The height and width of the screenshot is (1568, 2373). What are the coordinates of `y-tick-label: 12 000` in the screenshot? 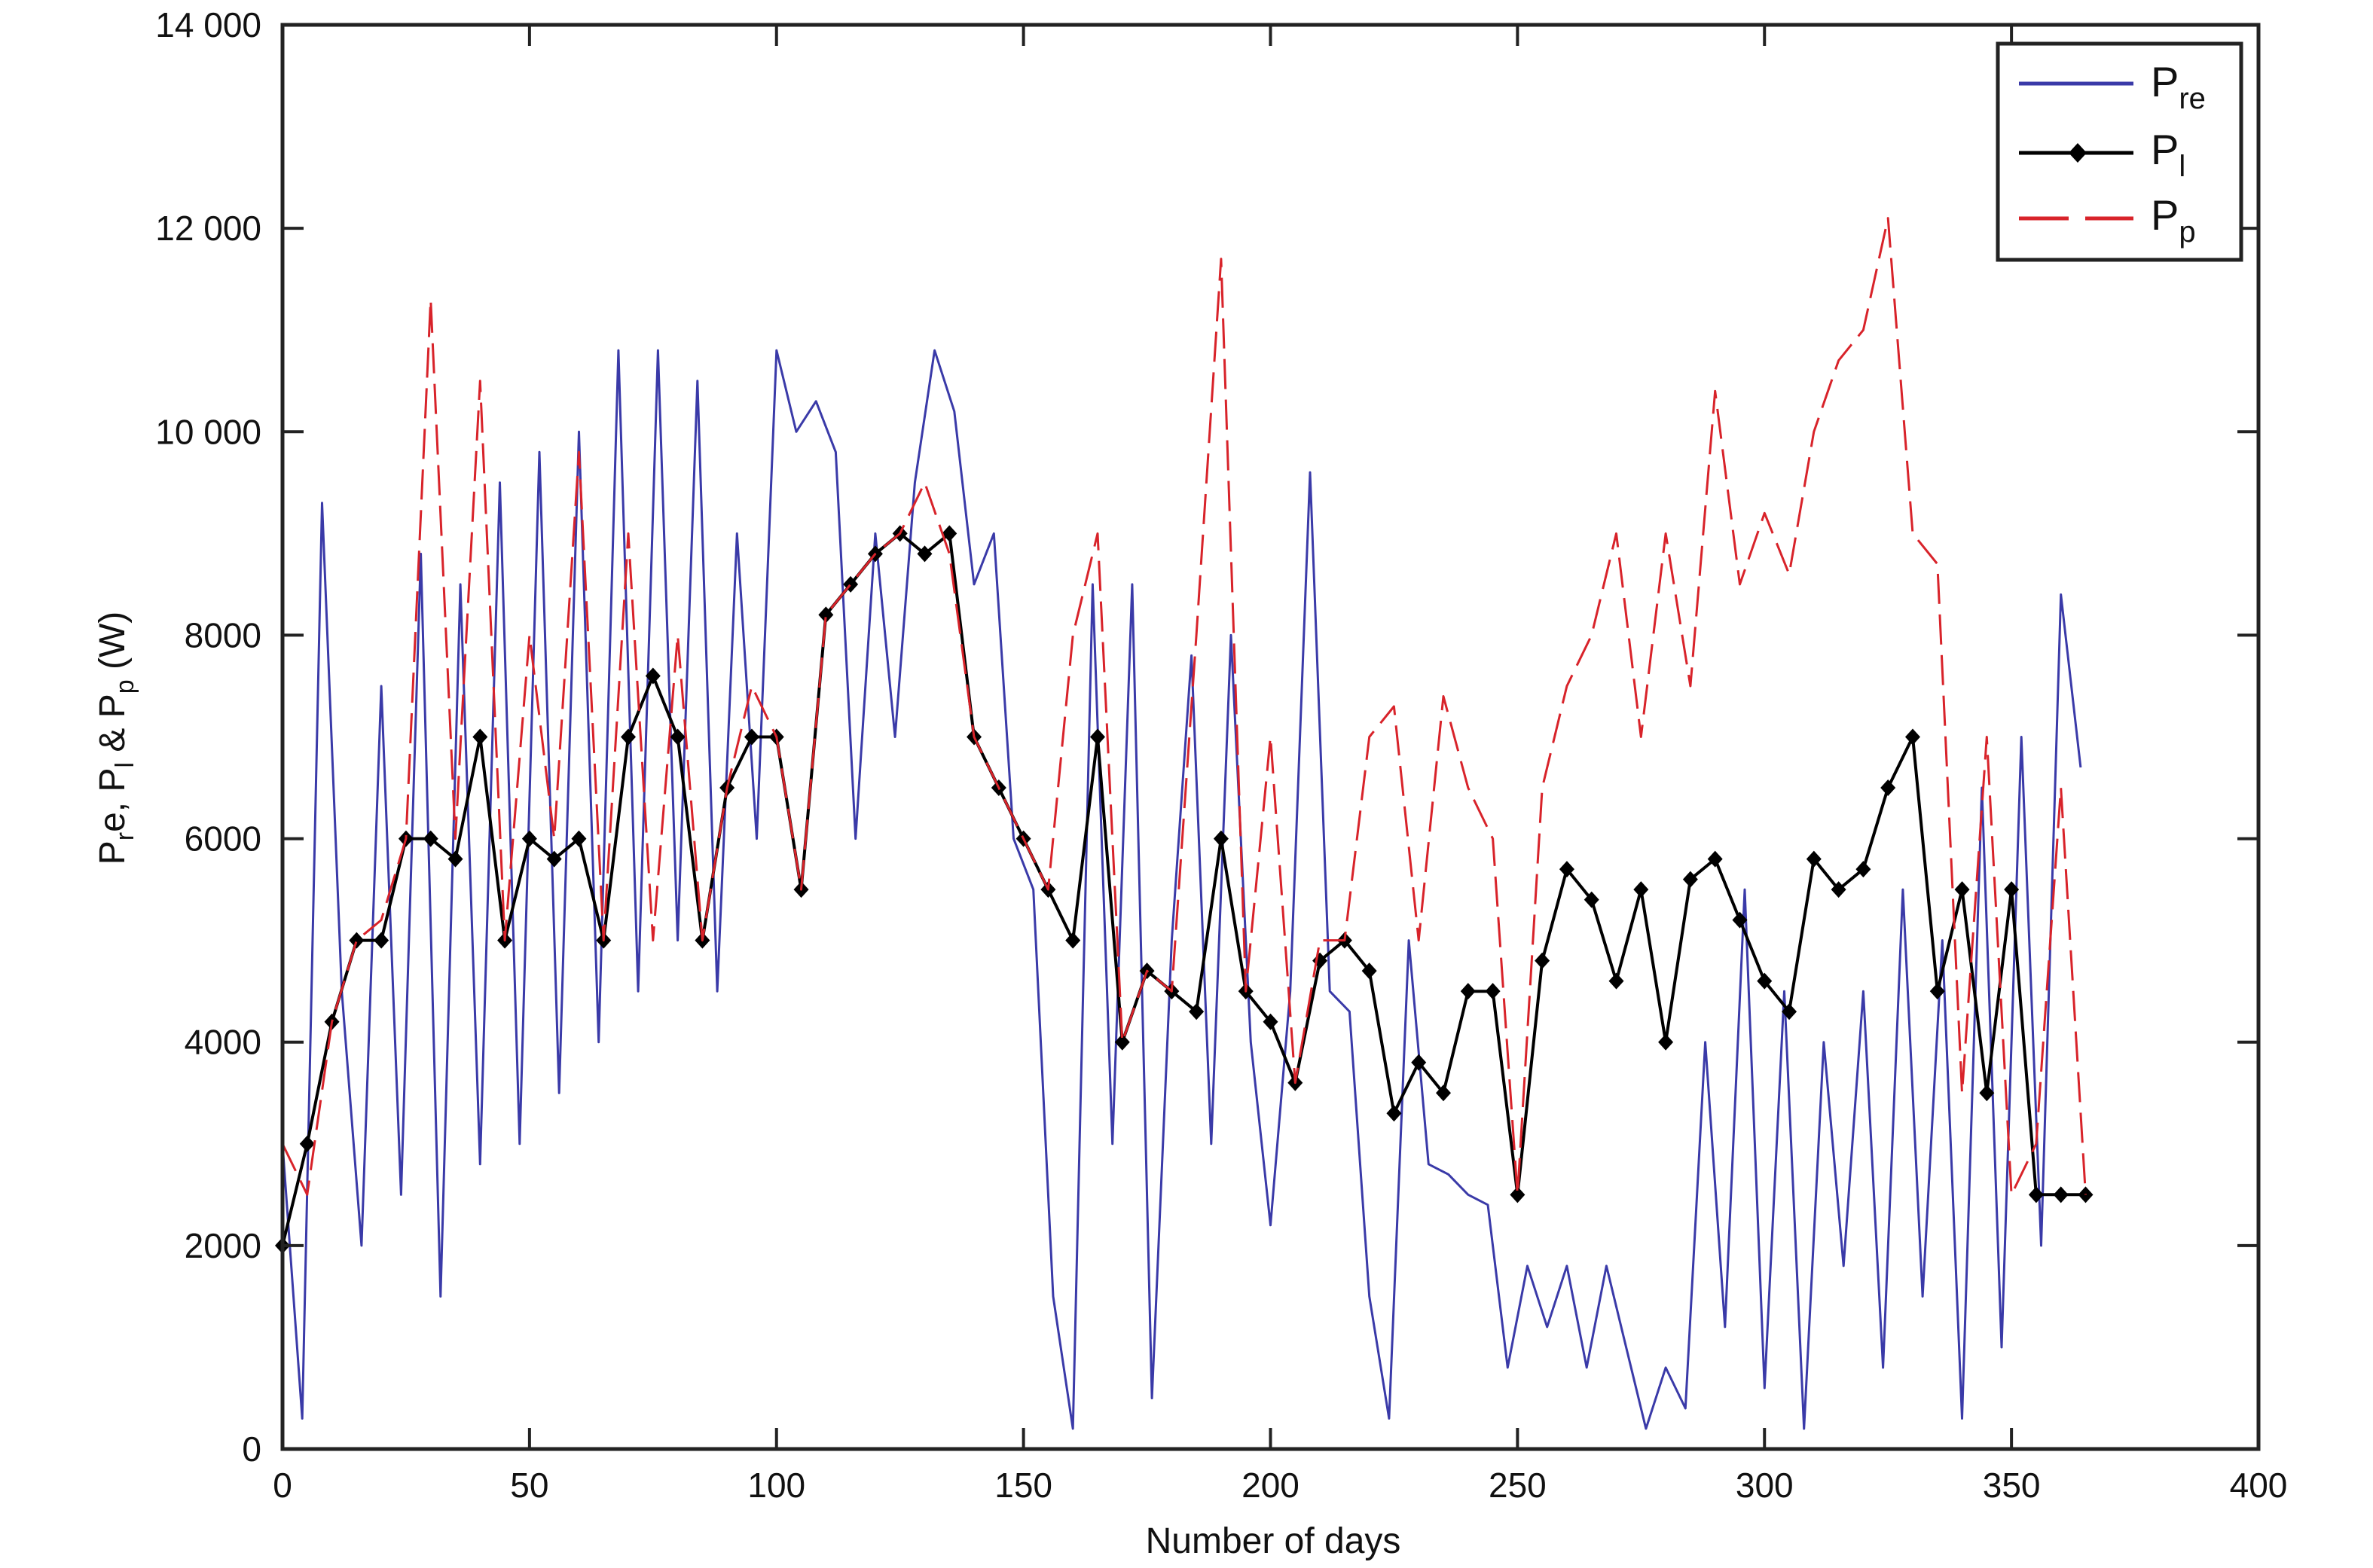 It's located at (208, 229).